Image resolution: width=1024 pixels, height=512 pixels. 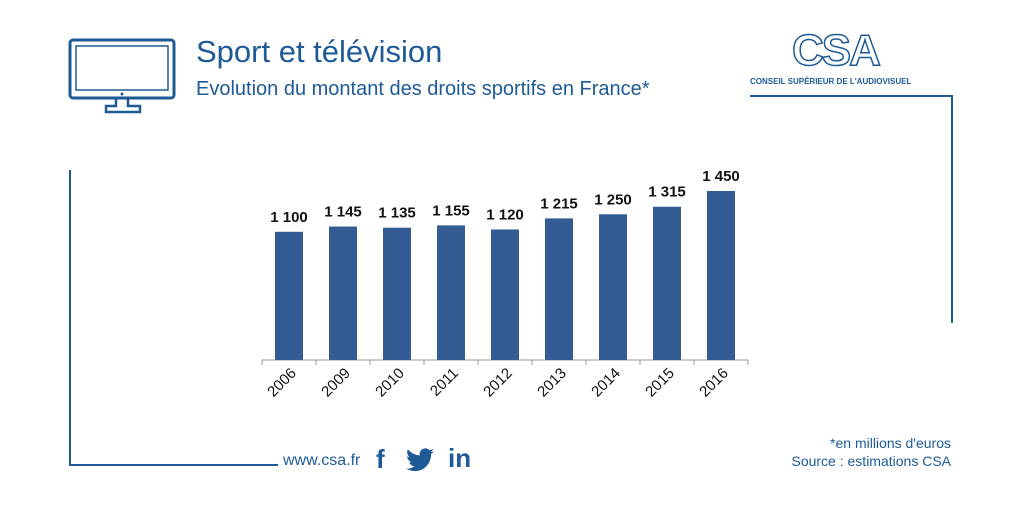 I want to click on frame-line-left, so click(x=70, y=318).